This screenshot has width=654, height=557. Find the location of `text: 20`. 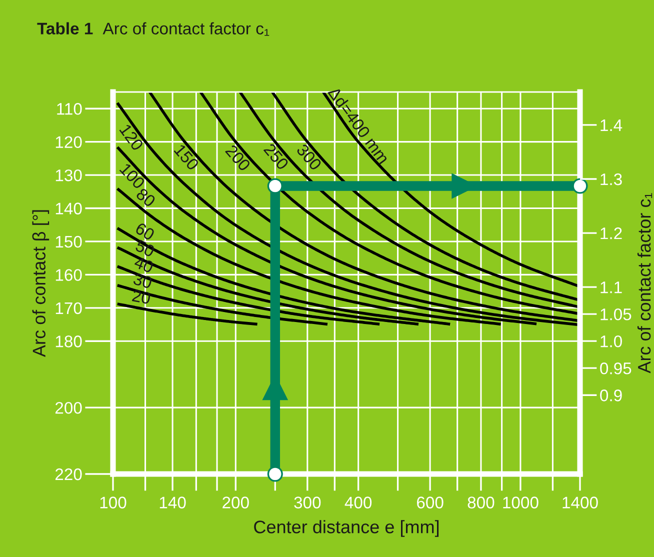

text: 20 is located at coordinates (141, 297).